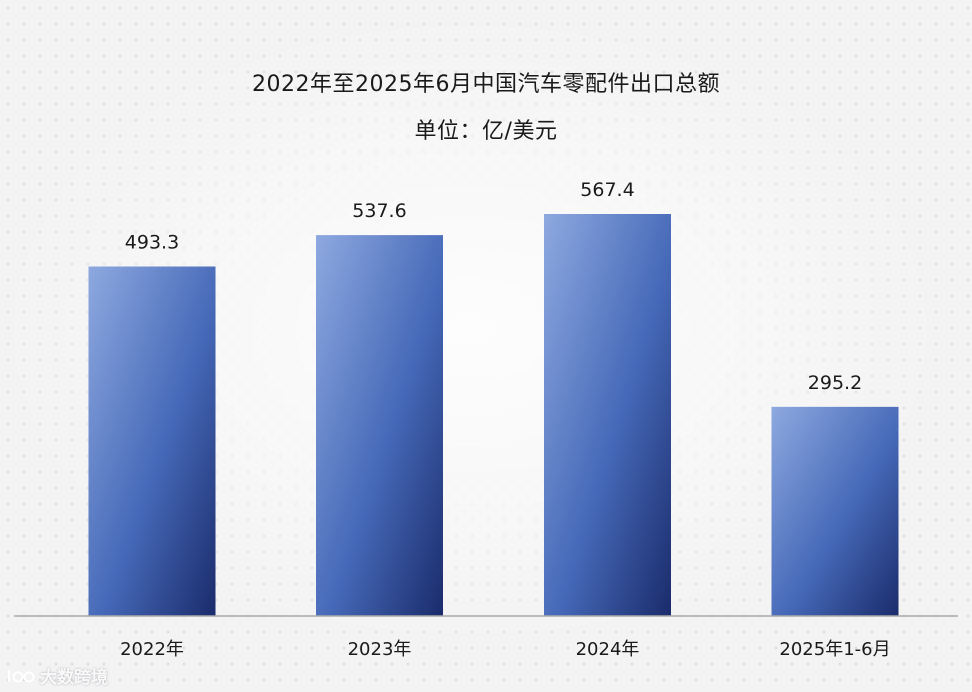  What do you see at coordinates (21, 675) in the screenshot?
I see `brand-logo-icon` at bounding box center [21, 675].